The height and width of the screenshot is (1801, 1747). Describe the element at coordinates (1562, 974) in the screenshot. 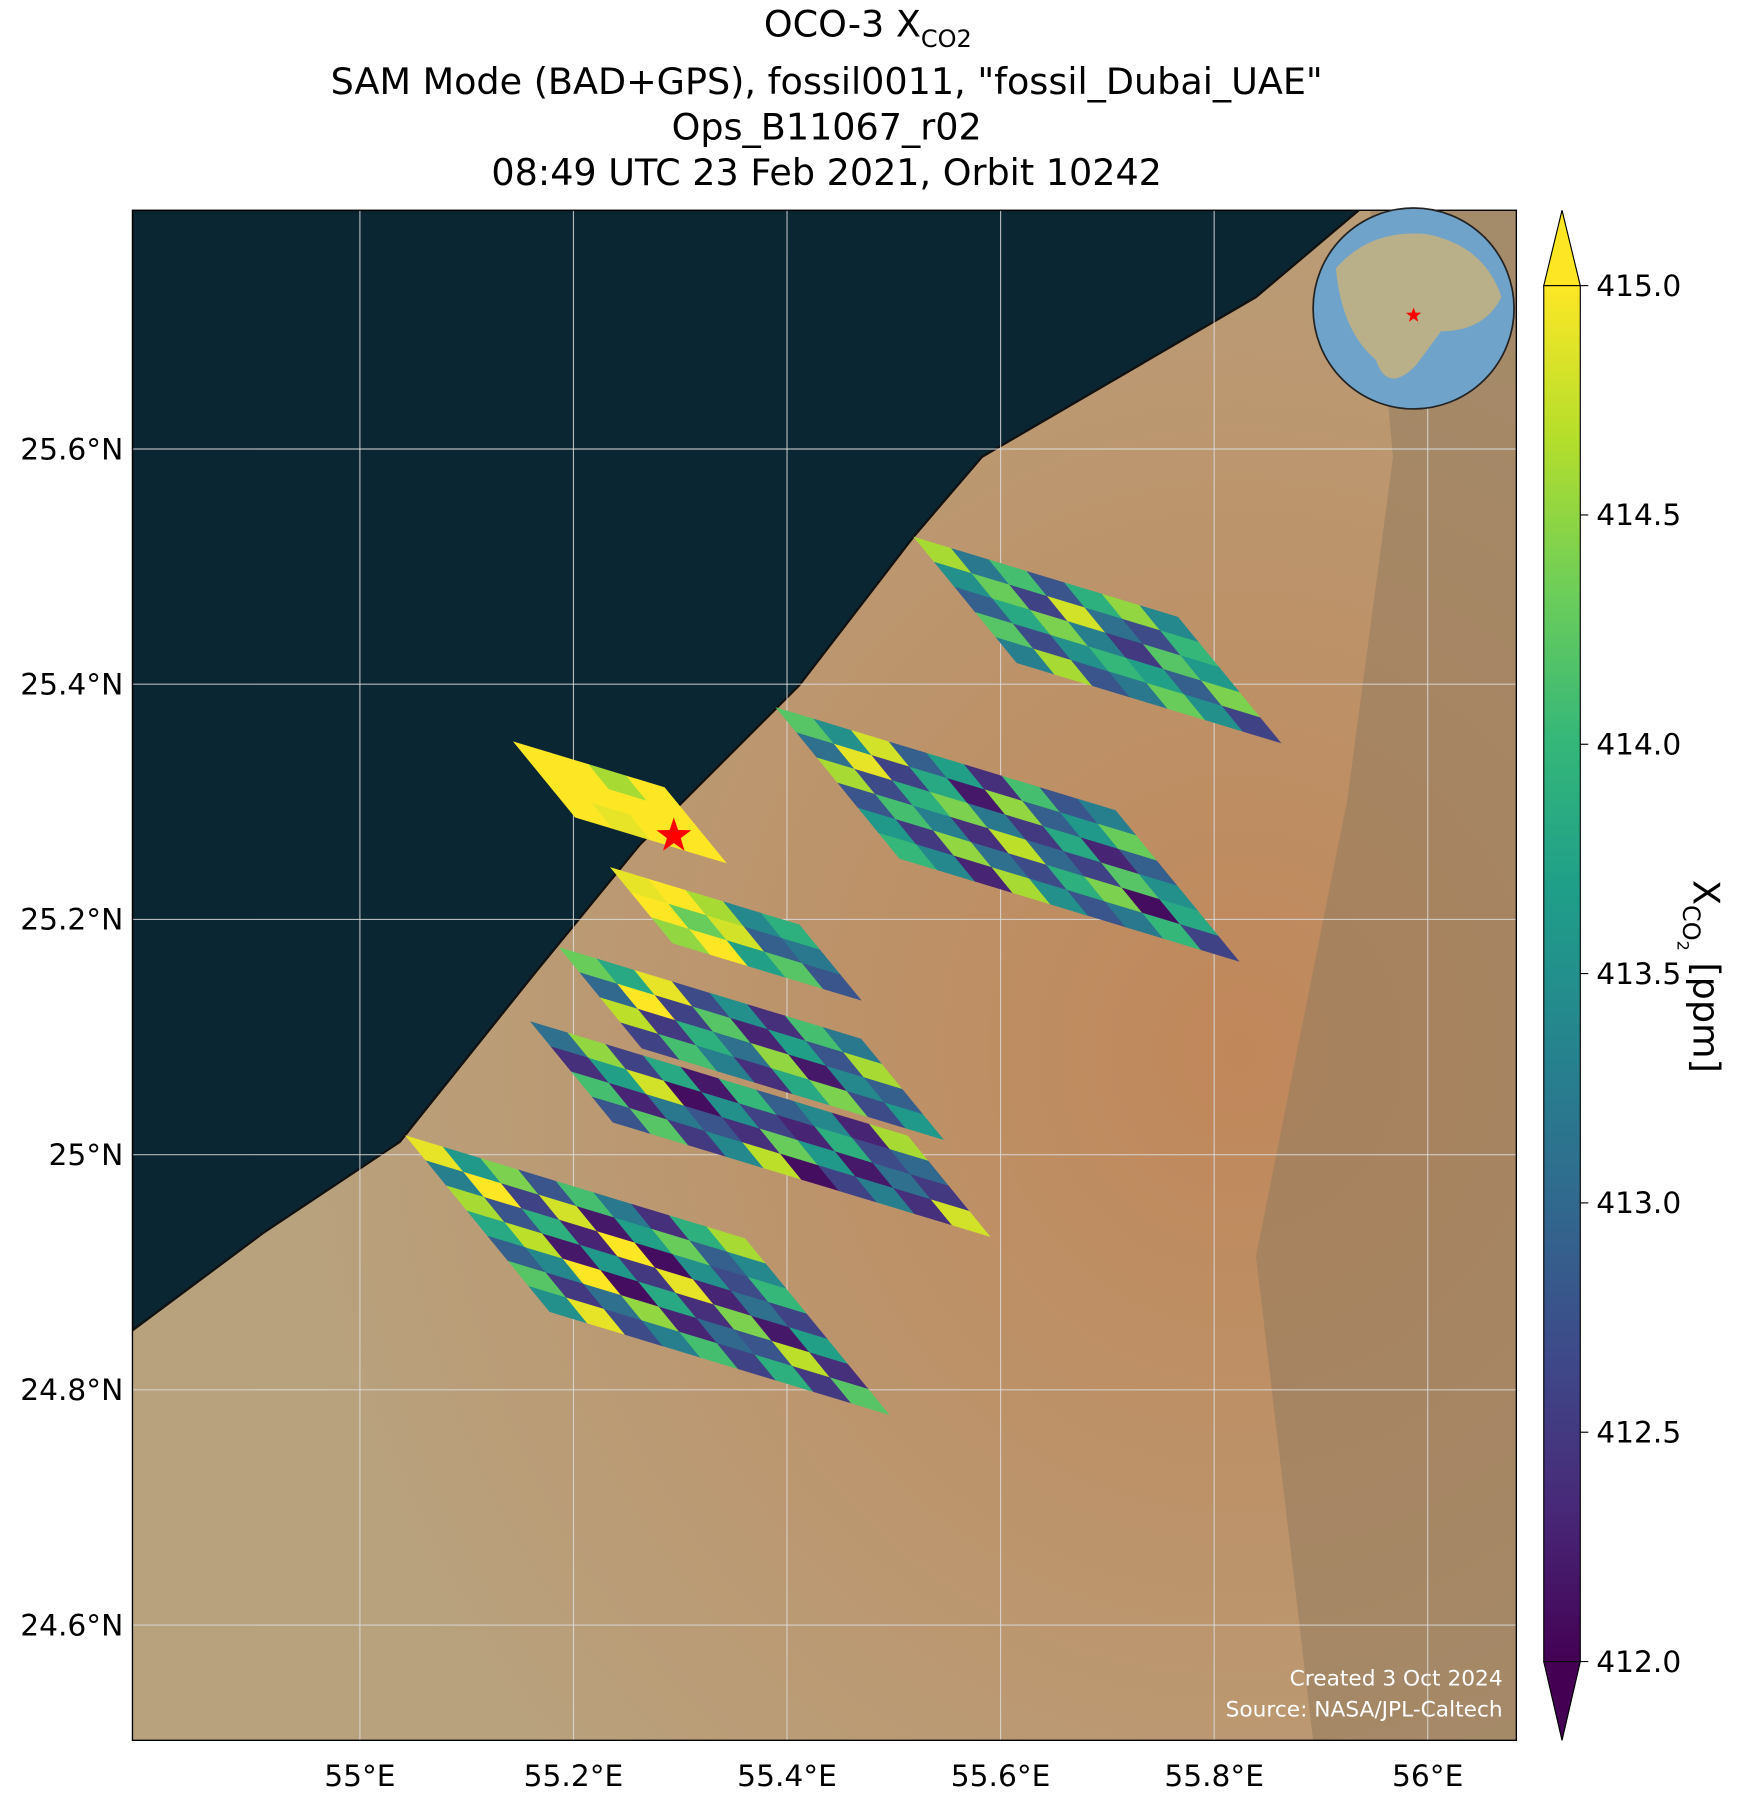

I see `colorbar` at that location.